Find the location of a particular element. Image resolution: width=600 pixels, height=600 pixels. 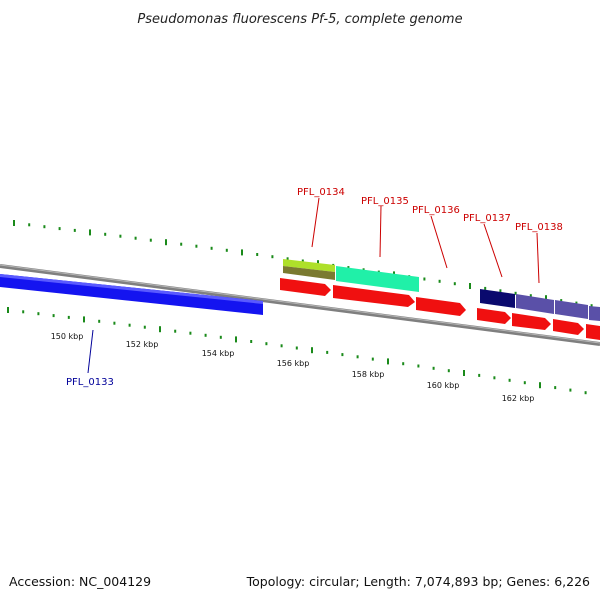

scale-label: 154 kbp is located at coordinates (218, 353).